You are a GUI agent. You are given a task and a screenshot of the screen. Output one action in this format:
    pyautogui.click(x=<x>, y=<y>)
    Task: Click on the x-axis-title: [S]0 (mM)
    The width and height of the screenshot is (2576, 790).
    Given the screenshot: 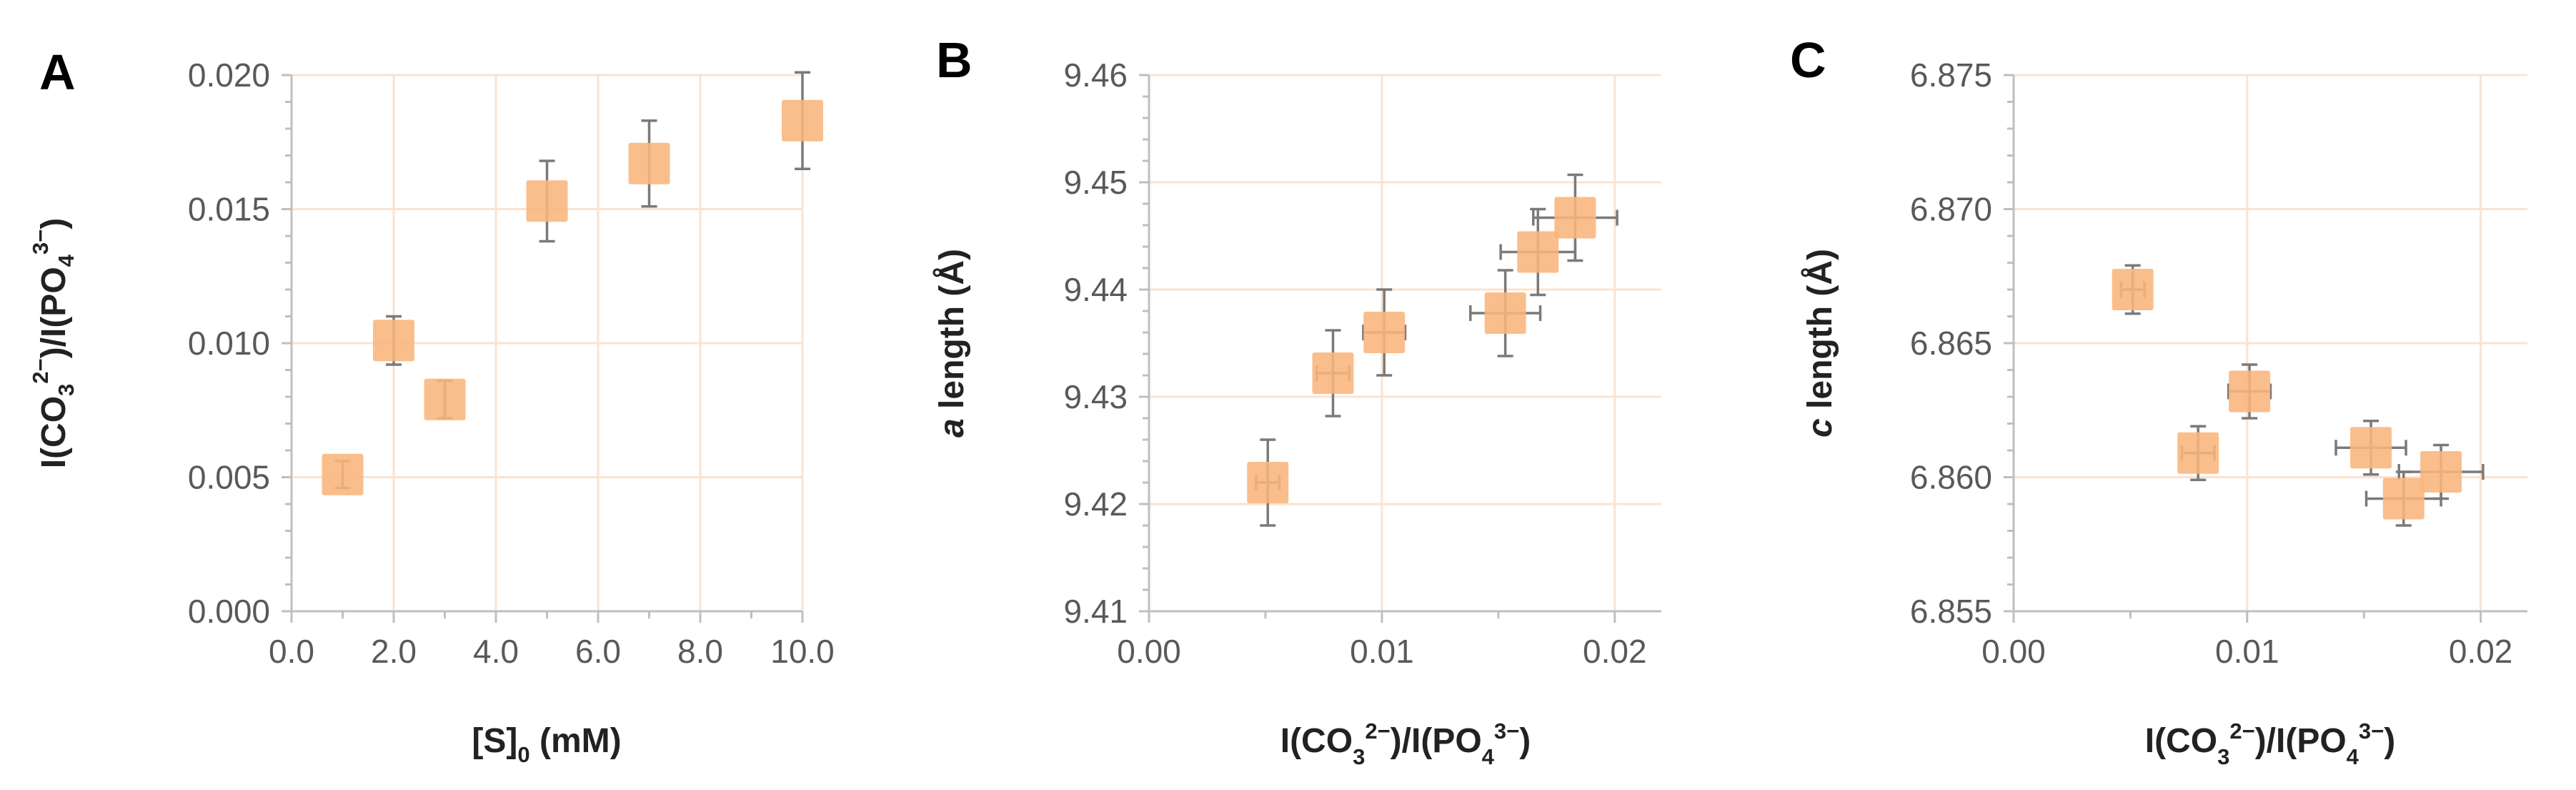 What is the action you would take?
    pyautogui.click(x=546, y=744)
    